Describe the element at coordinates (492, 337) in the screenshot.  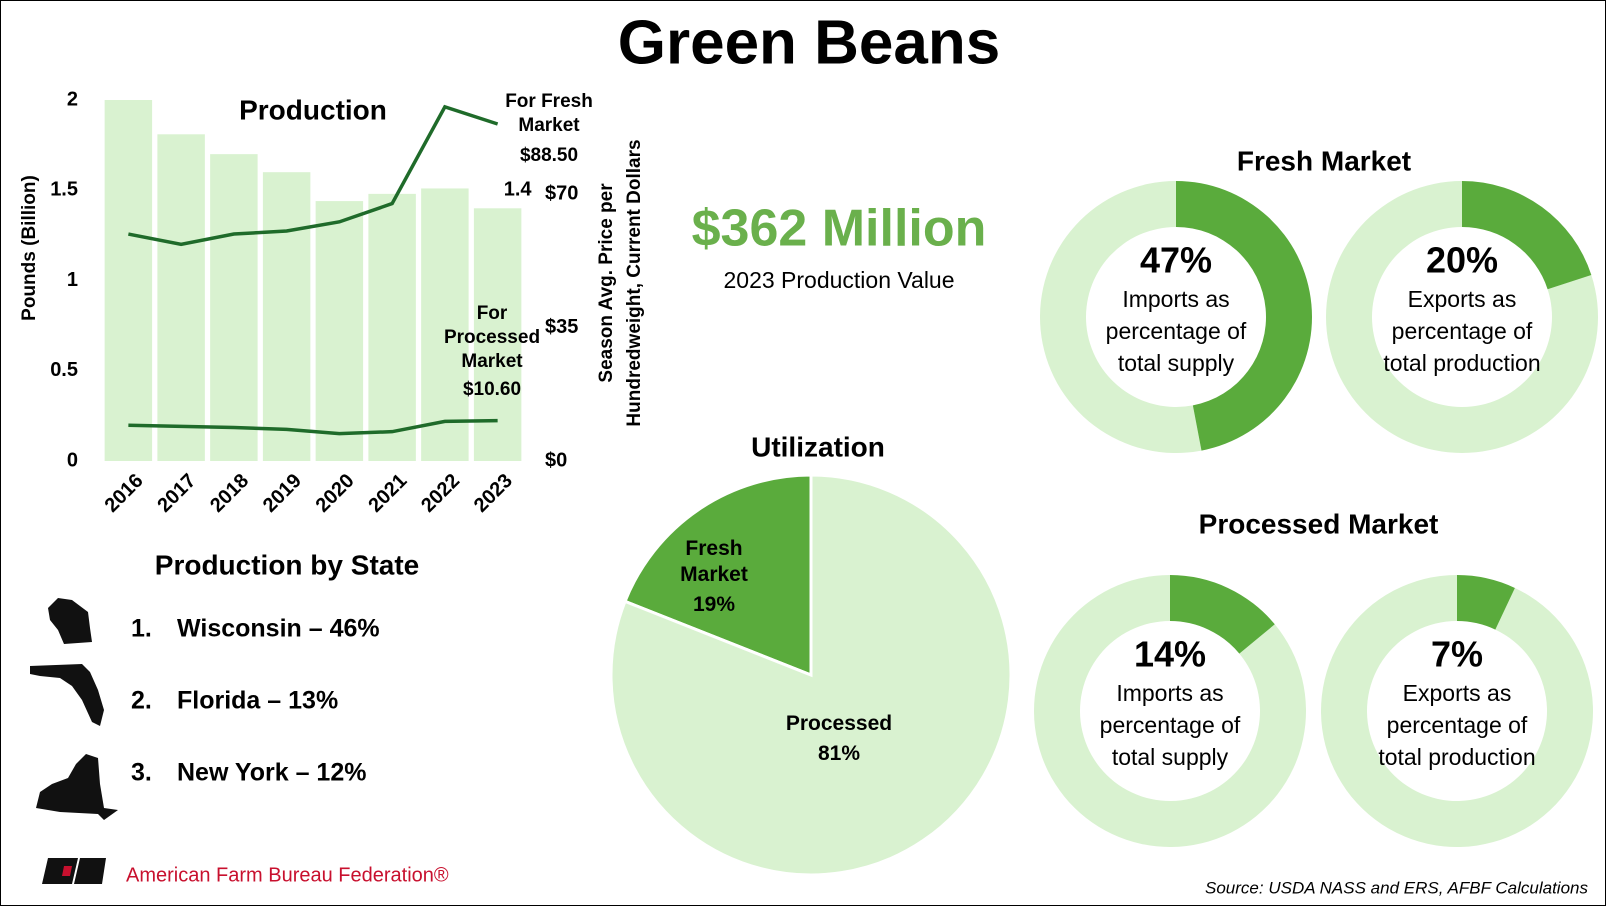
I see `series-annotation: For Processed Market` at that location.